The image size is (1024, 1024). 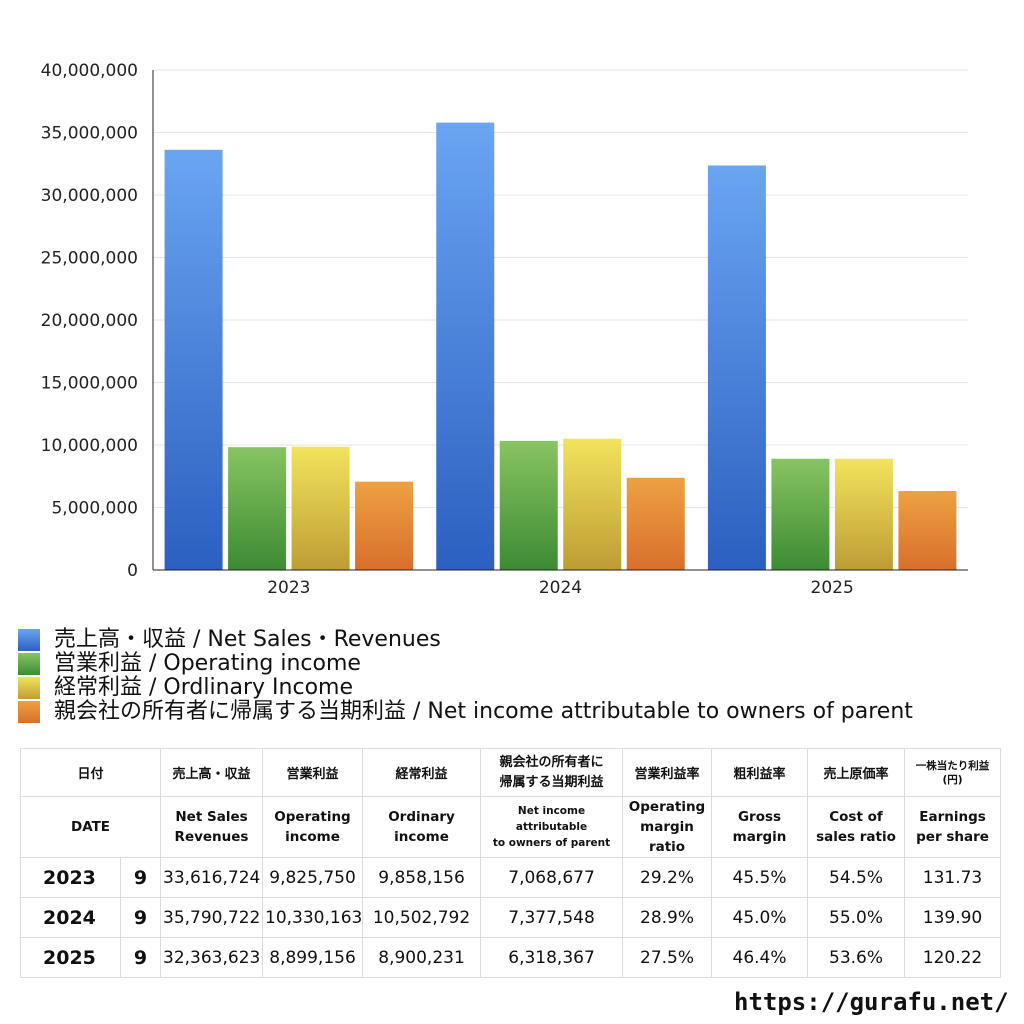 What do you see at coordinates (94, 509) in the screenshot?
I see `y-tick-label: 5,000,000` at bounding box center [94, 509].